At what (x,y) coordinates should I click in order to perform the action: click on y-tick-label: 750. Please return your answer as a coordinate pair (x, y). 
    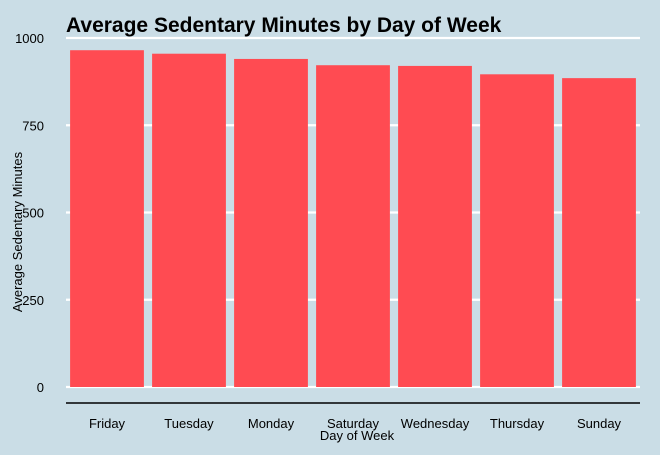
    Looking at the image, I should click on (33, 125).